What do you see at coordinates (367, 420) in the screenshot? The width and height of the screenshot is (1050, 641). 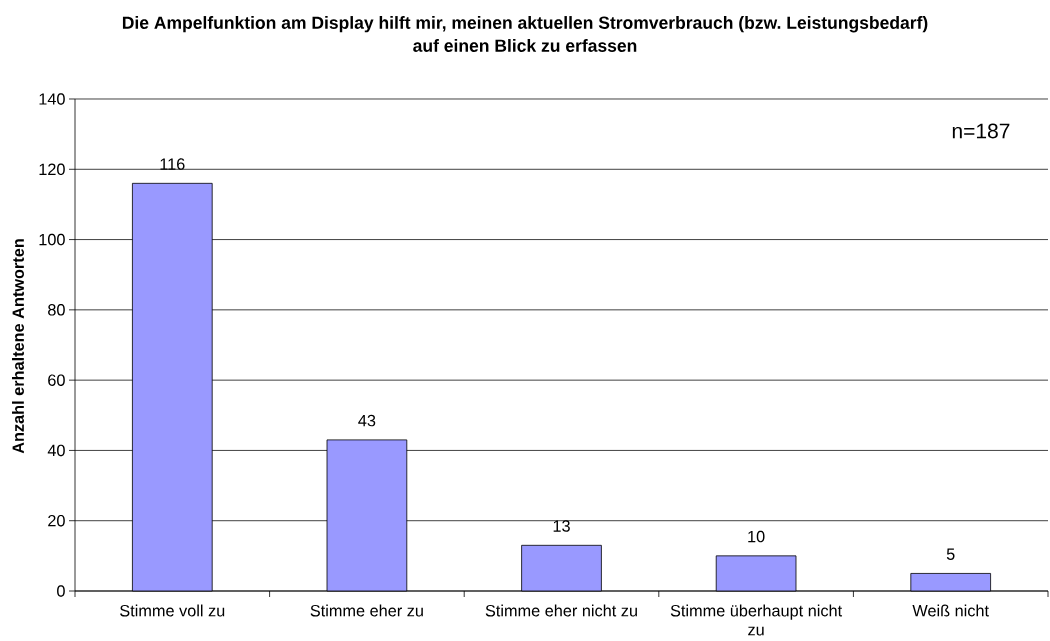 I see `data-label: 43` at bounding box center [367, 420].